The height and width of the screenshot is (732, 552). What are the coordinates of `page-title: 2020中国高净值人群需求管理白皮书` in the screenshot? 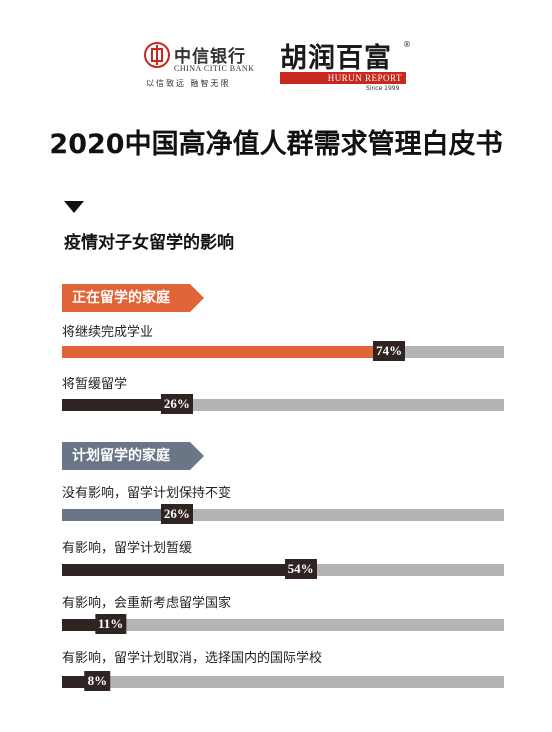 It's located at (276, 144).